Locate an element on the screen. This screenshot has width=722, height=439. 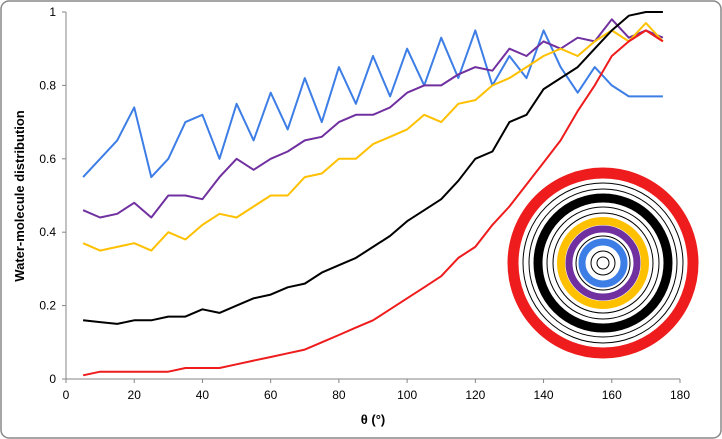
y-tick-label: 0.4 is located at coordinates (47, 232).